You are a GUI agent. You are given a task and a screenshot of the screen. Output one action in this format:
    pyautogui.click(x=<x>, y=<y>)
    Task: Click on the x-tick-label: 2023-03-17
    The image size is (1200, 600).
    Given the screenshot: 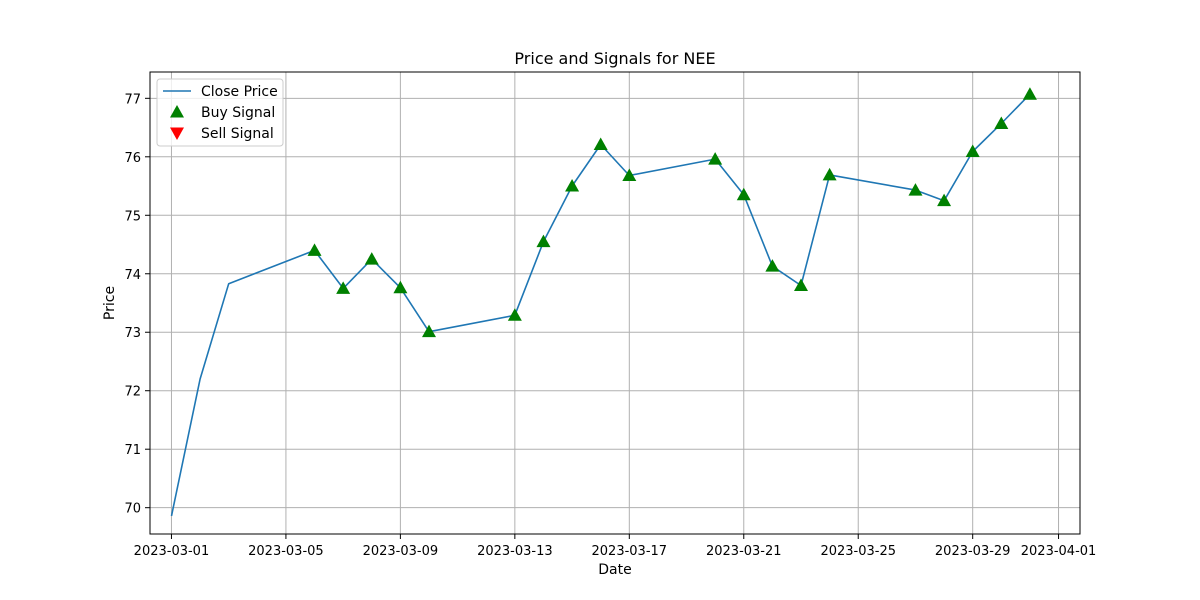 What is the action you would take?
    pyautogui.click(x=630, y=551)
    